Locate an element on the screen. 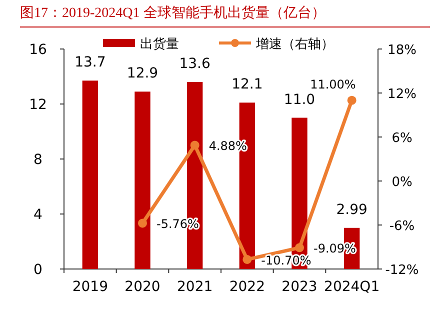 This screenshot has height=329, width=440. x-tick-label: 2021 is located at coordinates (195, 287).